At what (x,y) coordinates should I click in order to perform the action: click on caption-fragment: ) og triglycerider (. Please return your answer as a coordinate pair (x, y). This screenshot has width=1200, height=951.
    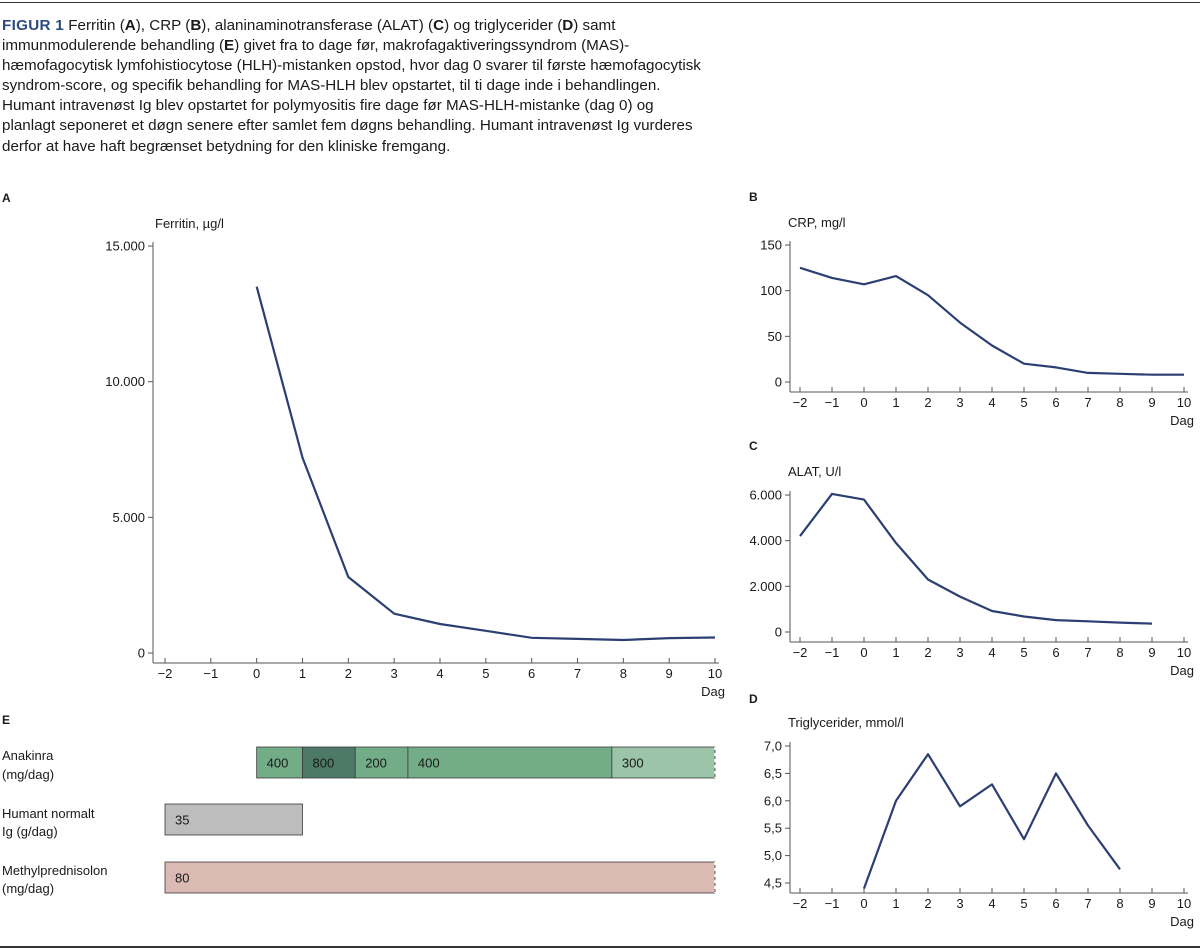
    Looking at the image, I should click on (503, 25).